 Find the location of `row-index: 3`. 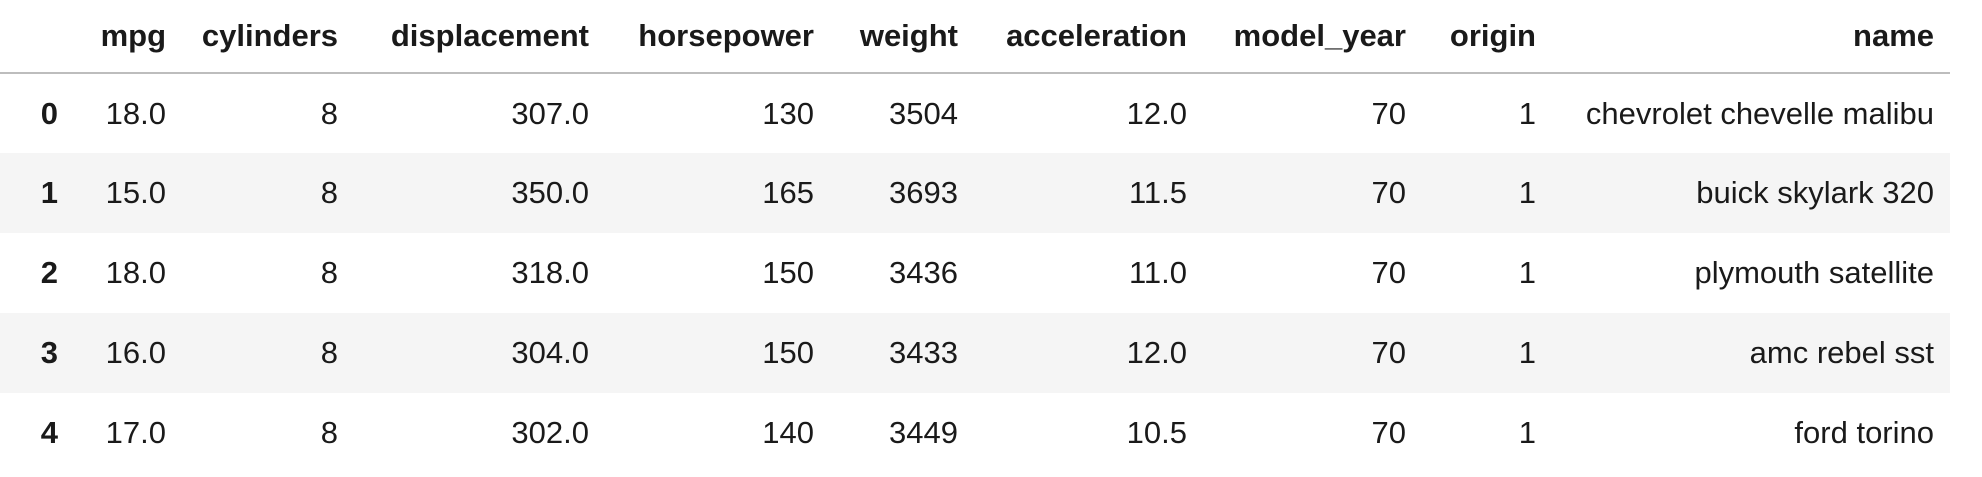

row-index: 3 is located at coordinates (49, 352).